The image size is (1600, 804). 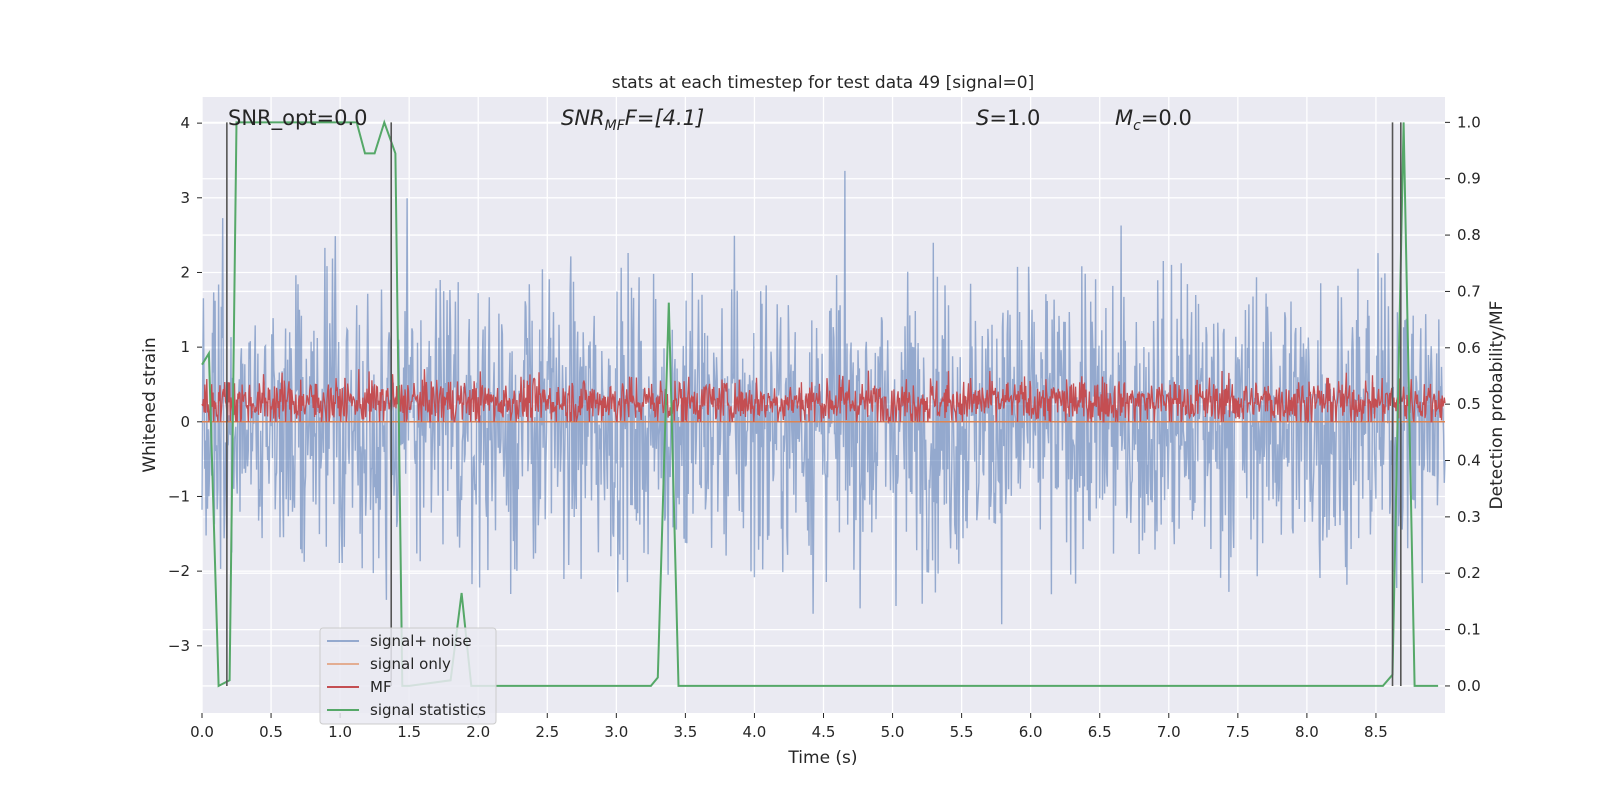 I want to click on y-tick-label: 3, so click(x=185, y=198).